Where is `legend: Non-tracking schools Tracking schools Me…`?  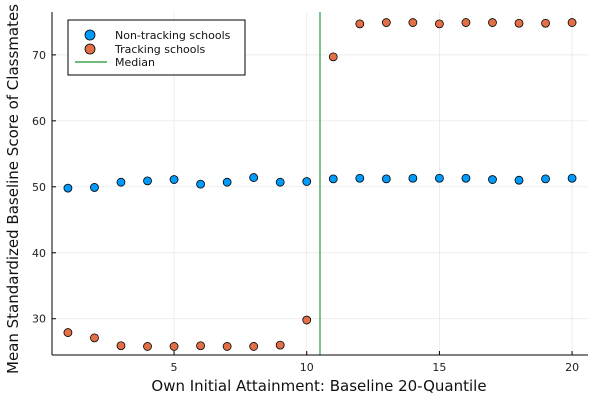
legend: Non-tracking schools Tracking schools Me… is located at coordinates (156, 47).